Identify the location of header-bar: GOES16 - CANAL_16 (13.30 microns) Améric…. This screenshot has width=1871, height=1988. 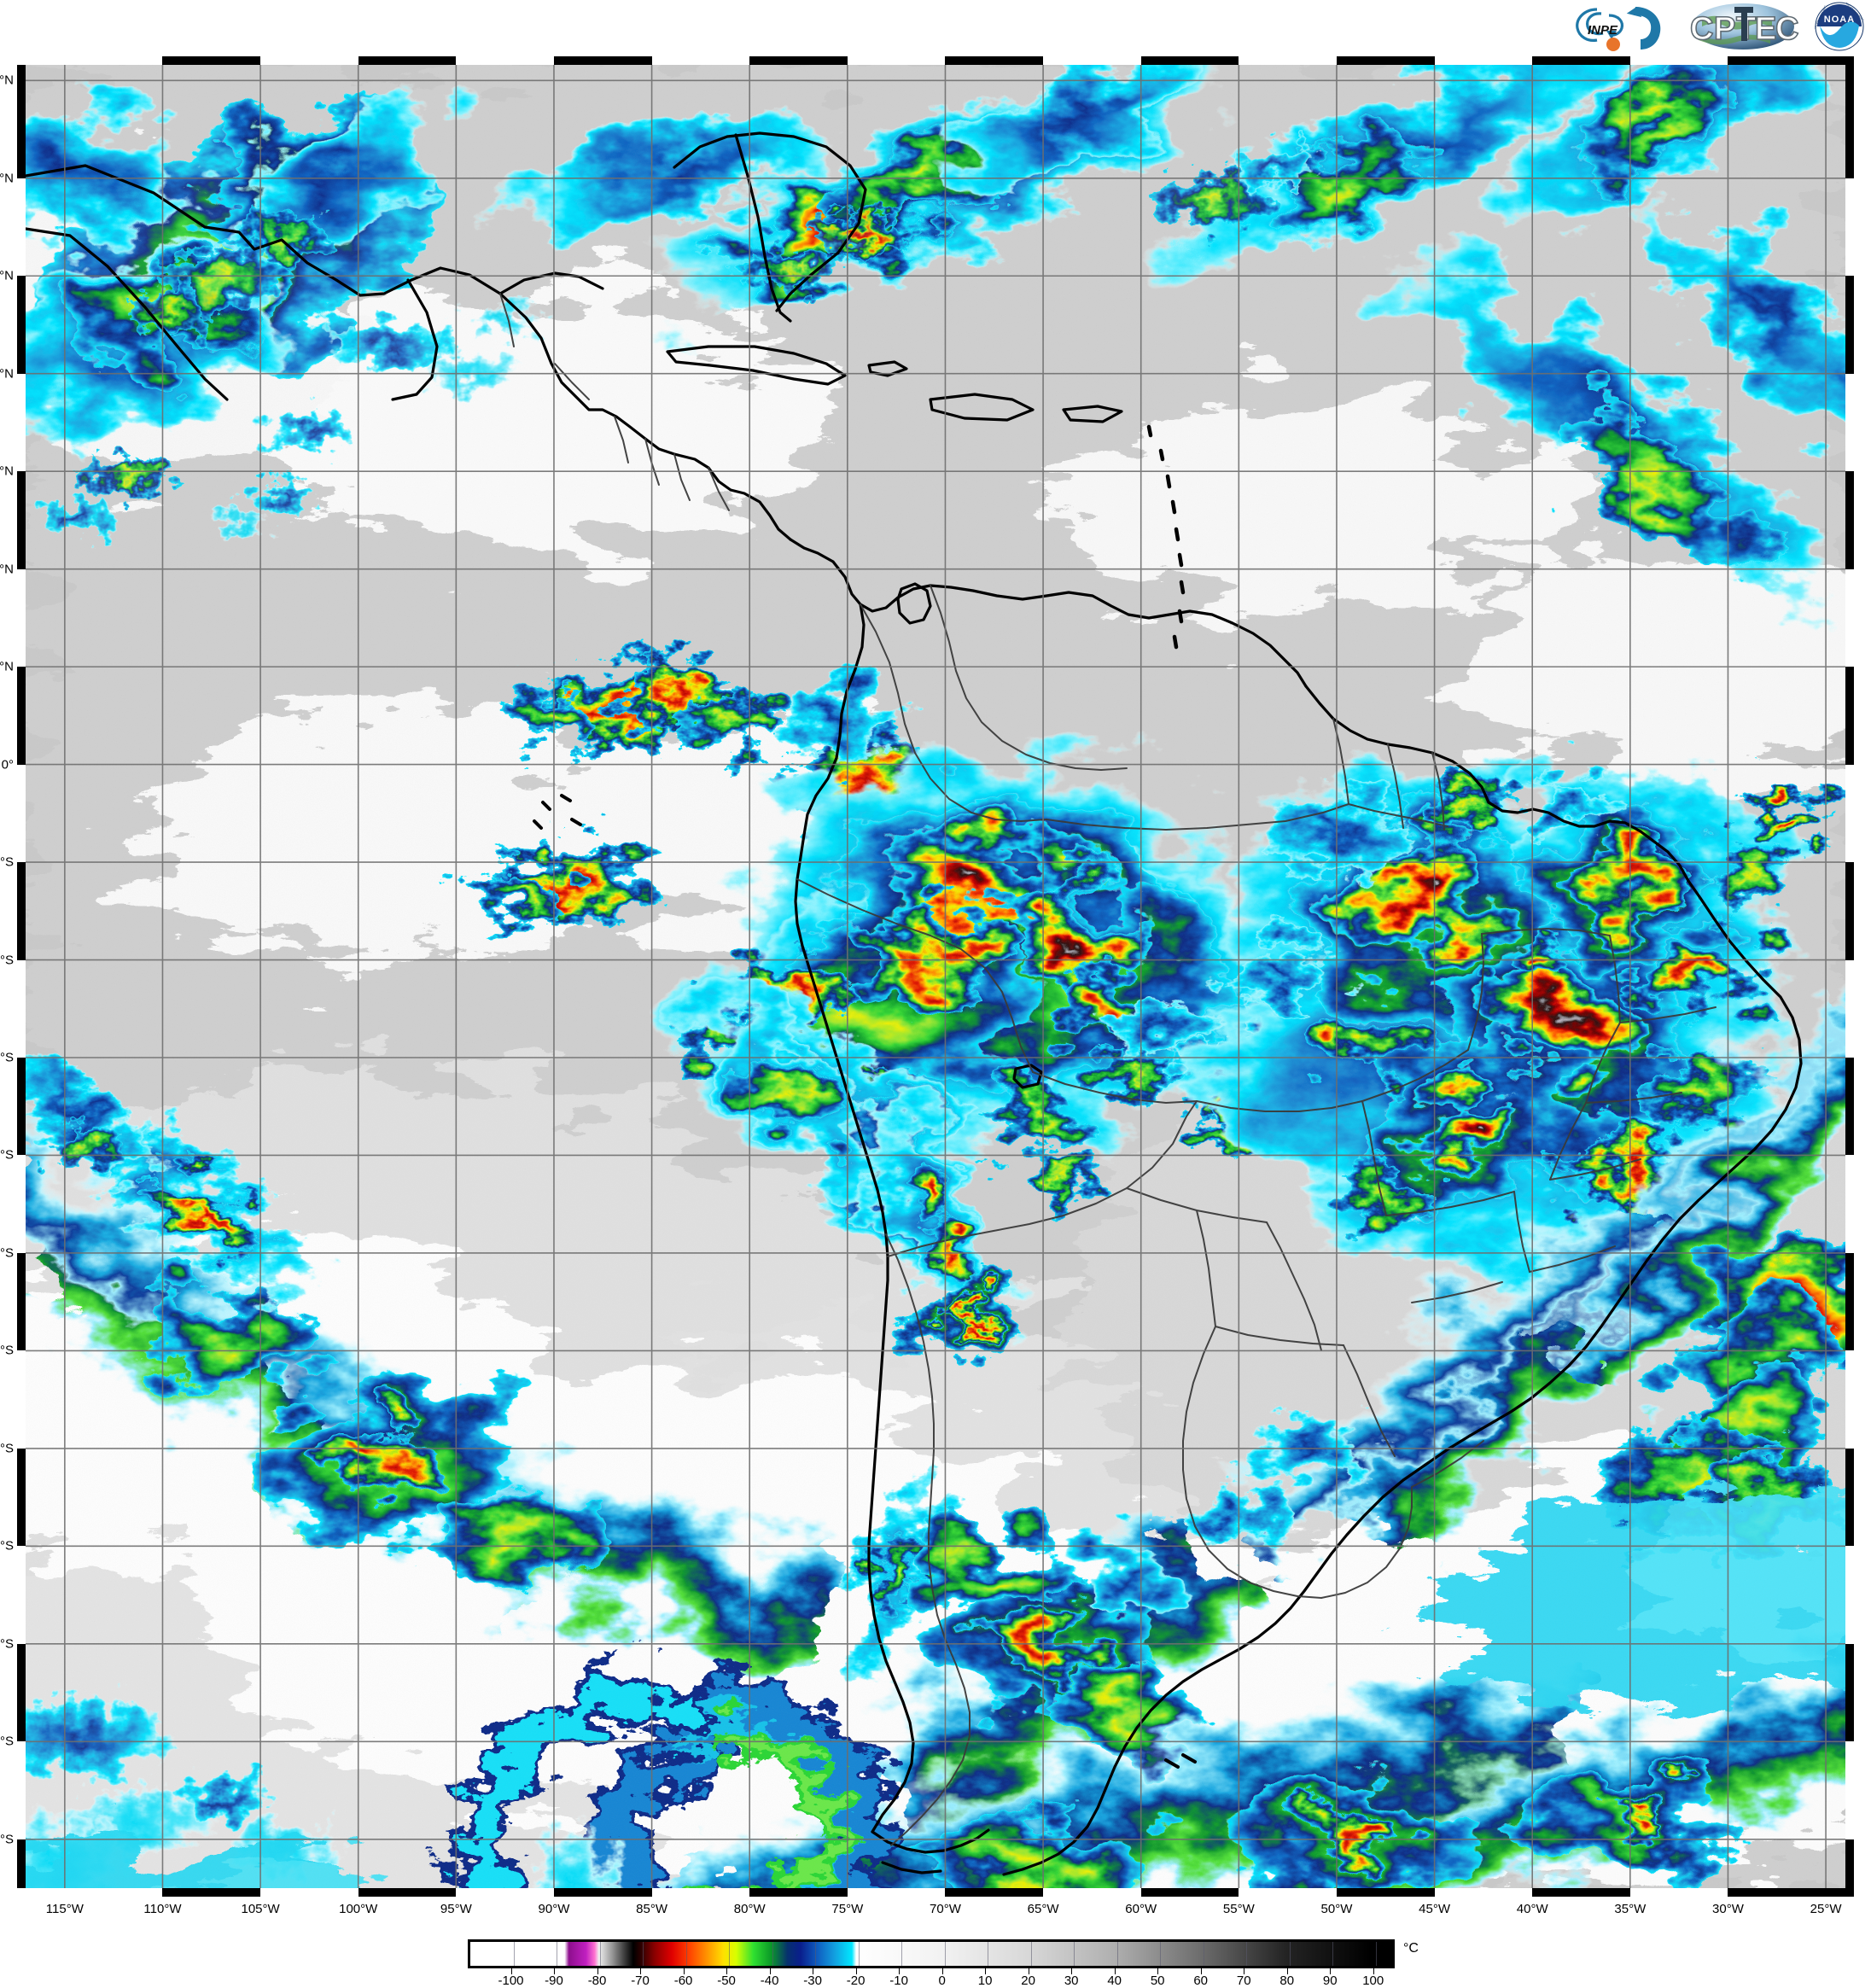
(935, 82).